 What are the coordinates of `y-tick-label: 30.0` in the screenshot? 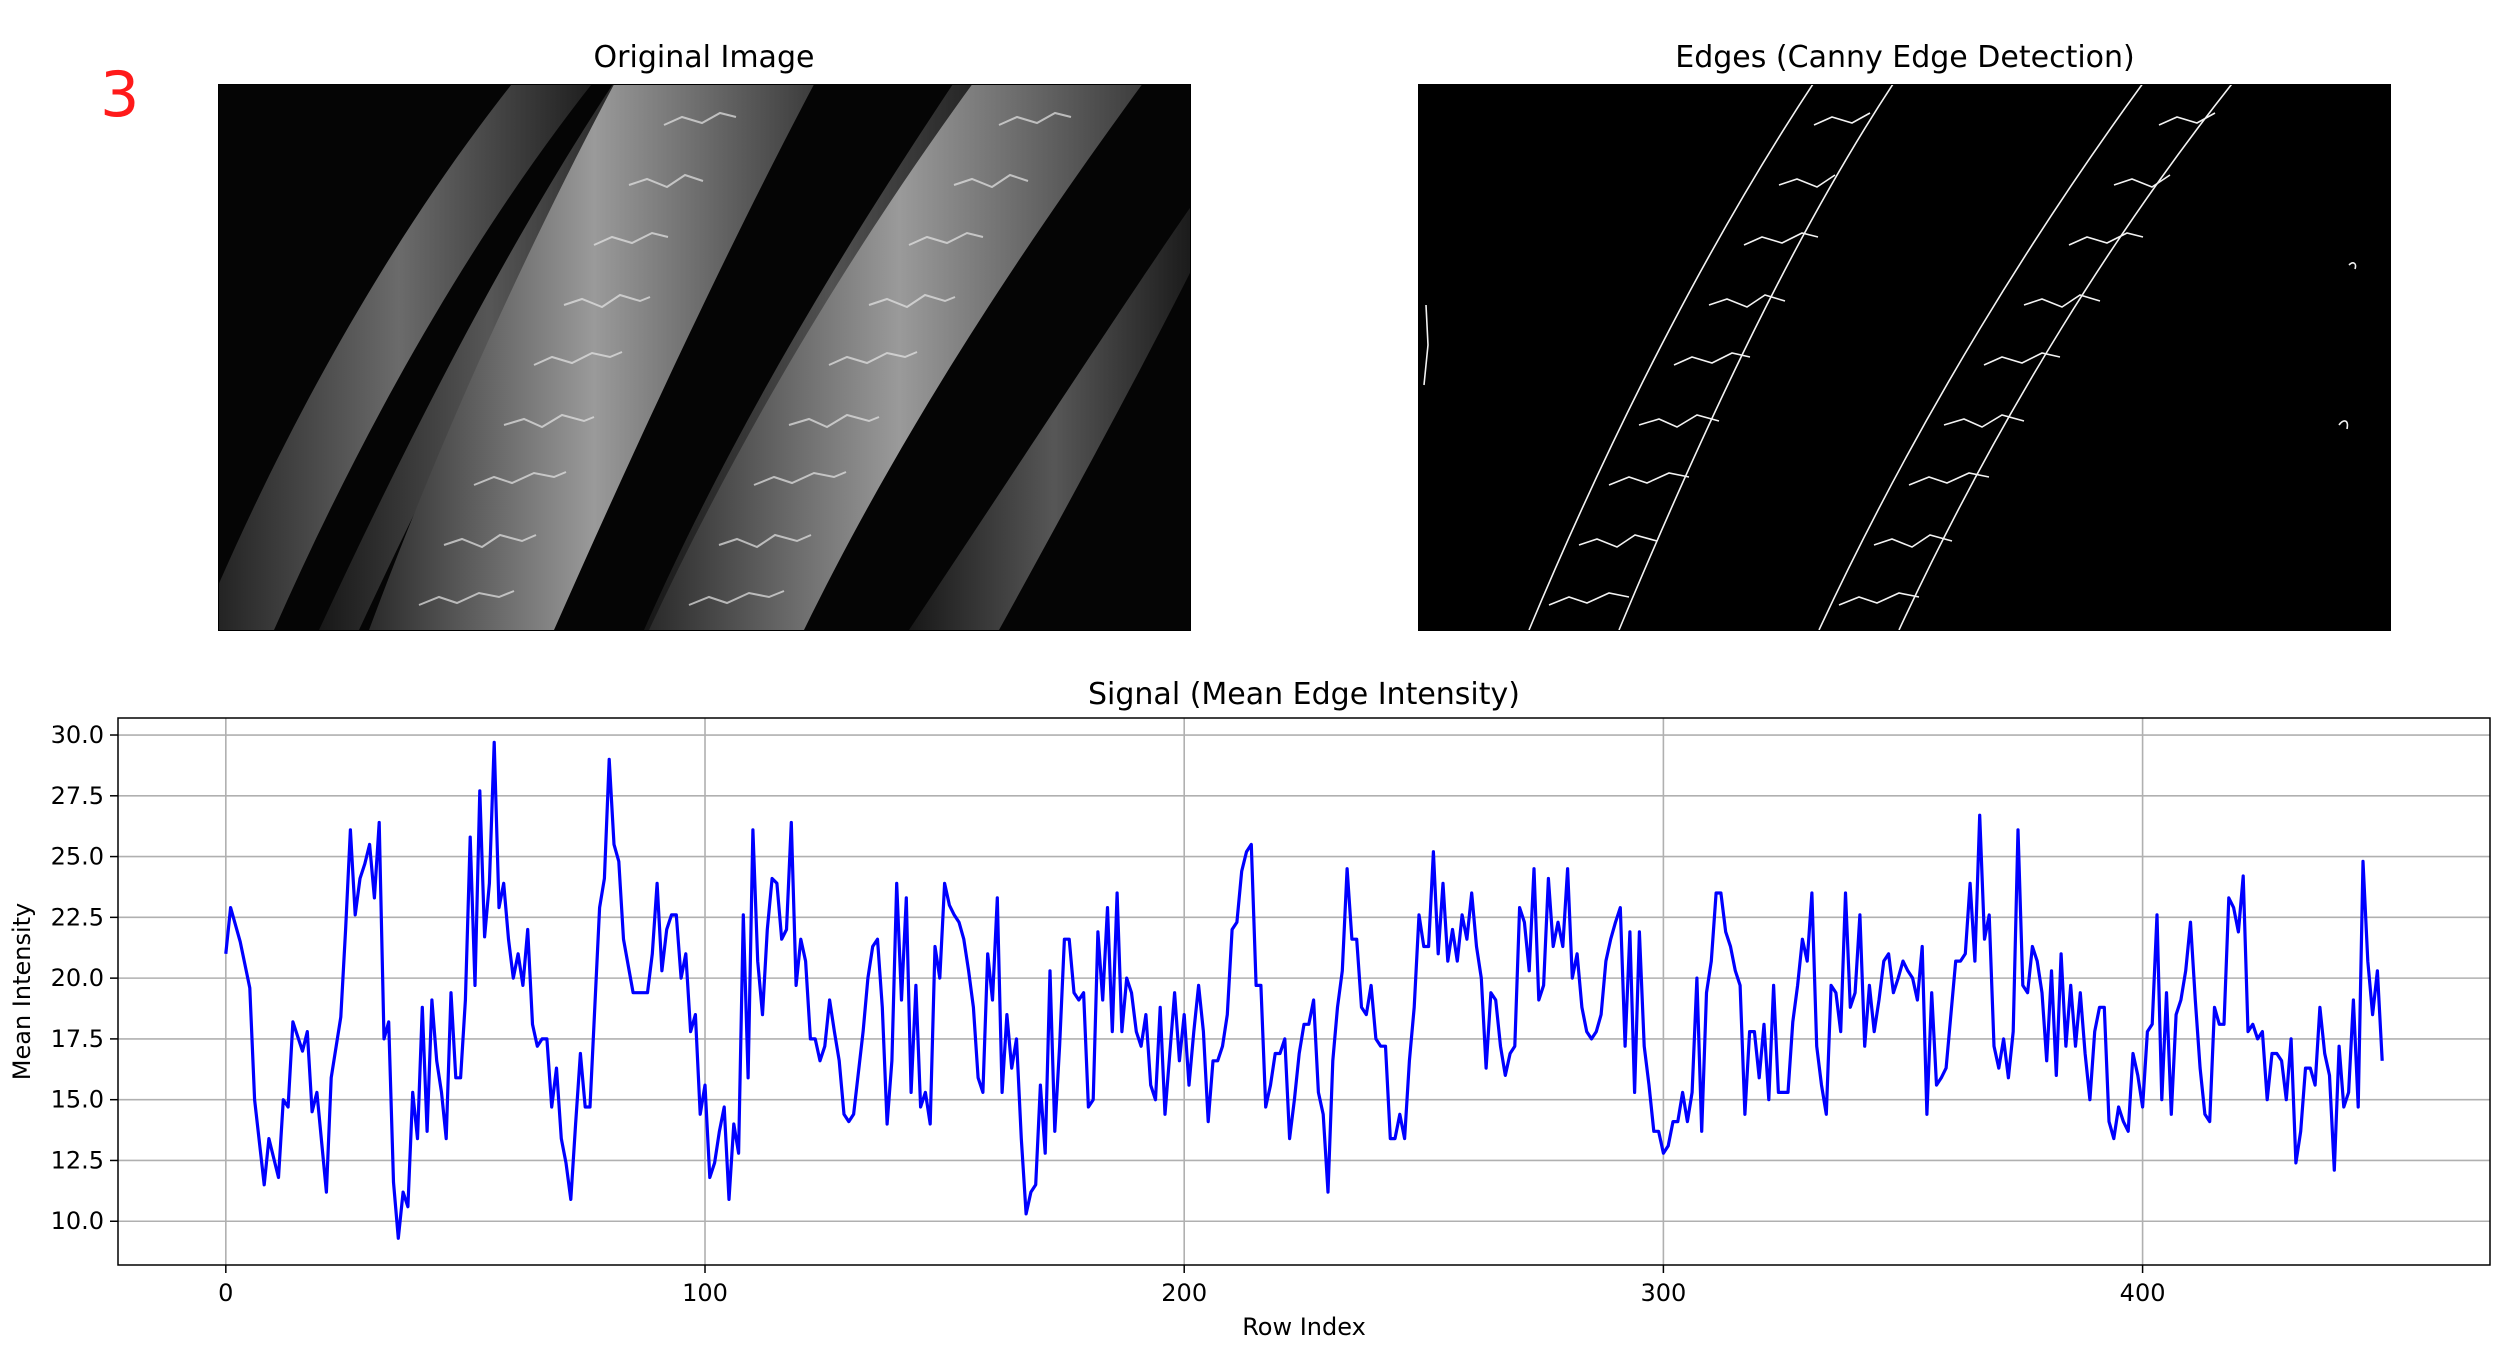 It's located at (77, 735).